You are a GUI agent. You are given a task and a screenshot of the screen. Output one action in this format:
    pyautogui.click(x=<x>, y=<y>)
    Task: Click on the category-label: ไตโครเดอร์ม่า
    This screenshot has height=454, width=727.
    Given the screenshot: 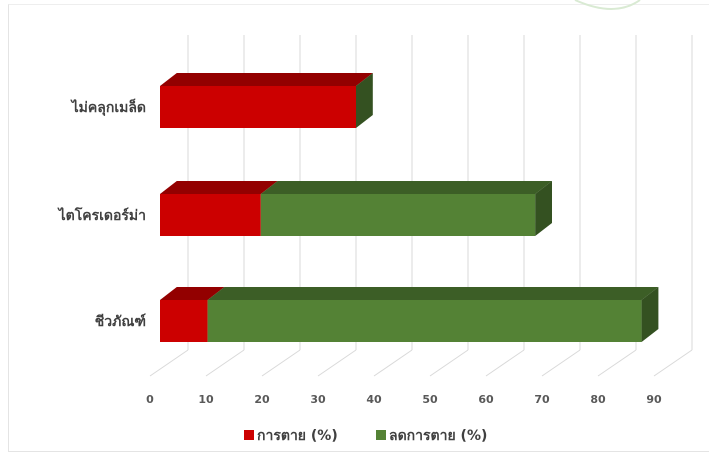 What is the action you would take?
    pyautogui.click(x=101, y=215)
    